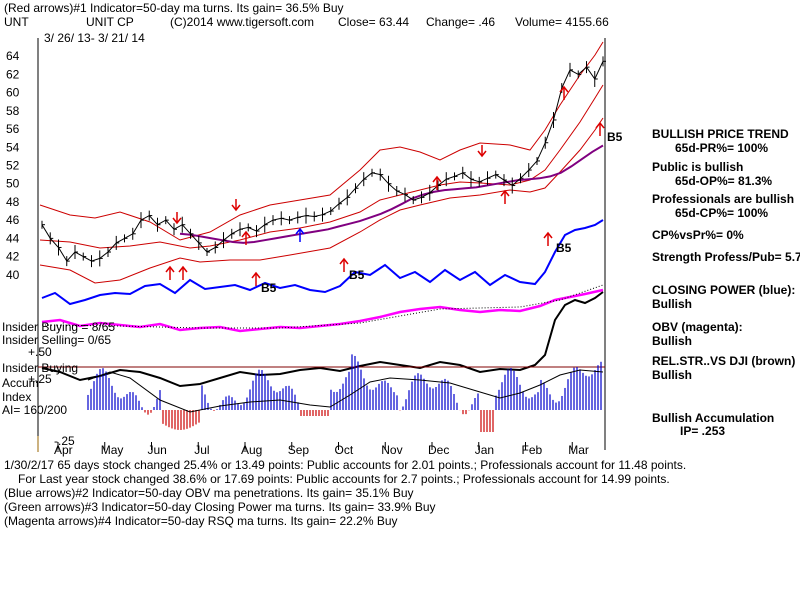  What do you see at coordinates (374, 22) in the screenshot?
I see `close-value: Close= 63.44` at bounding box center [374, 22].